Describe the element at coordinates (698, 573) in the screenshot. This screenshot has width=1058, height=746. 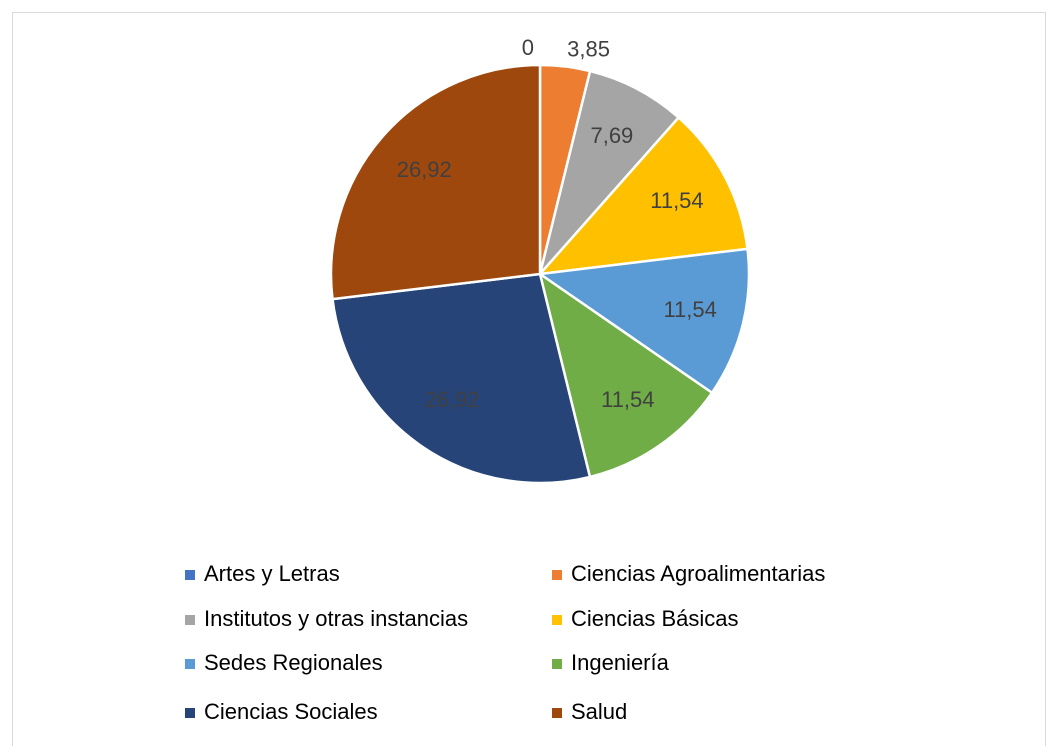
I see `legend-label: Ciencias Agroalimentarias` at that location.